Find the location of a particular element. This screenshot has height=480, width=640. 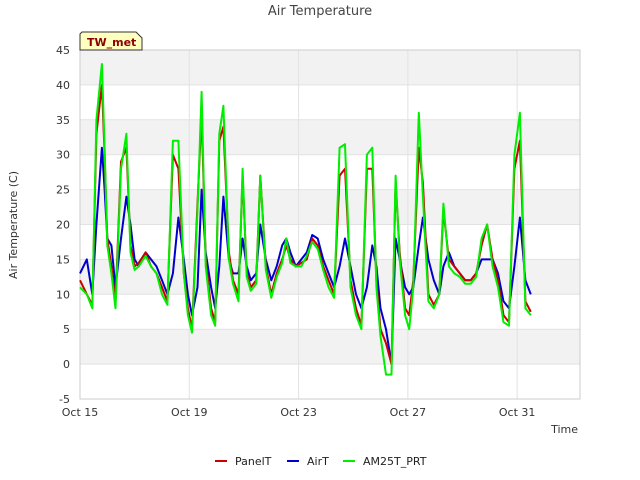

y-tick-label: 0 is located at coordinates (66, 364).